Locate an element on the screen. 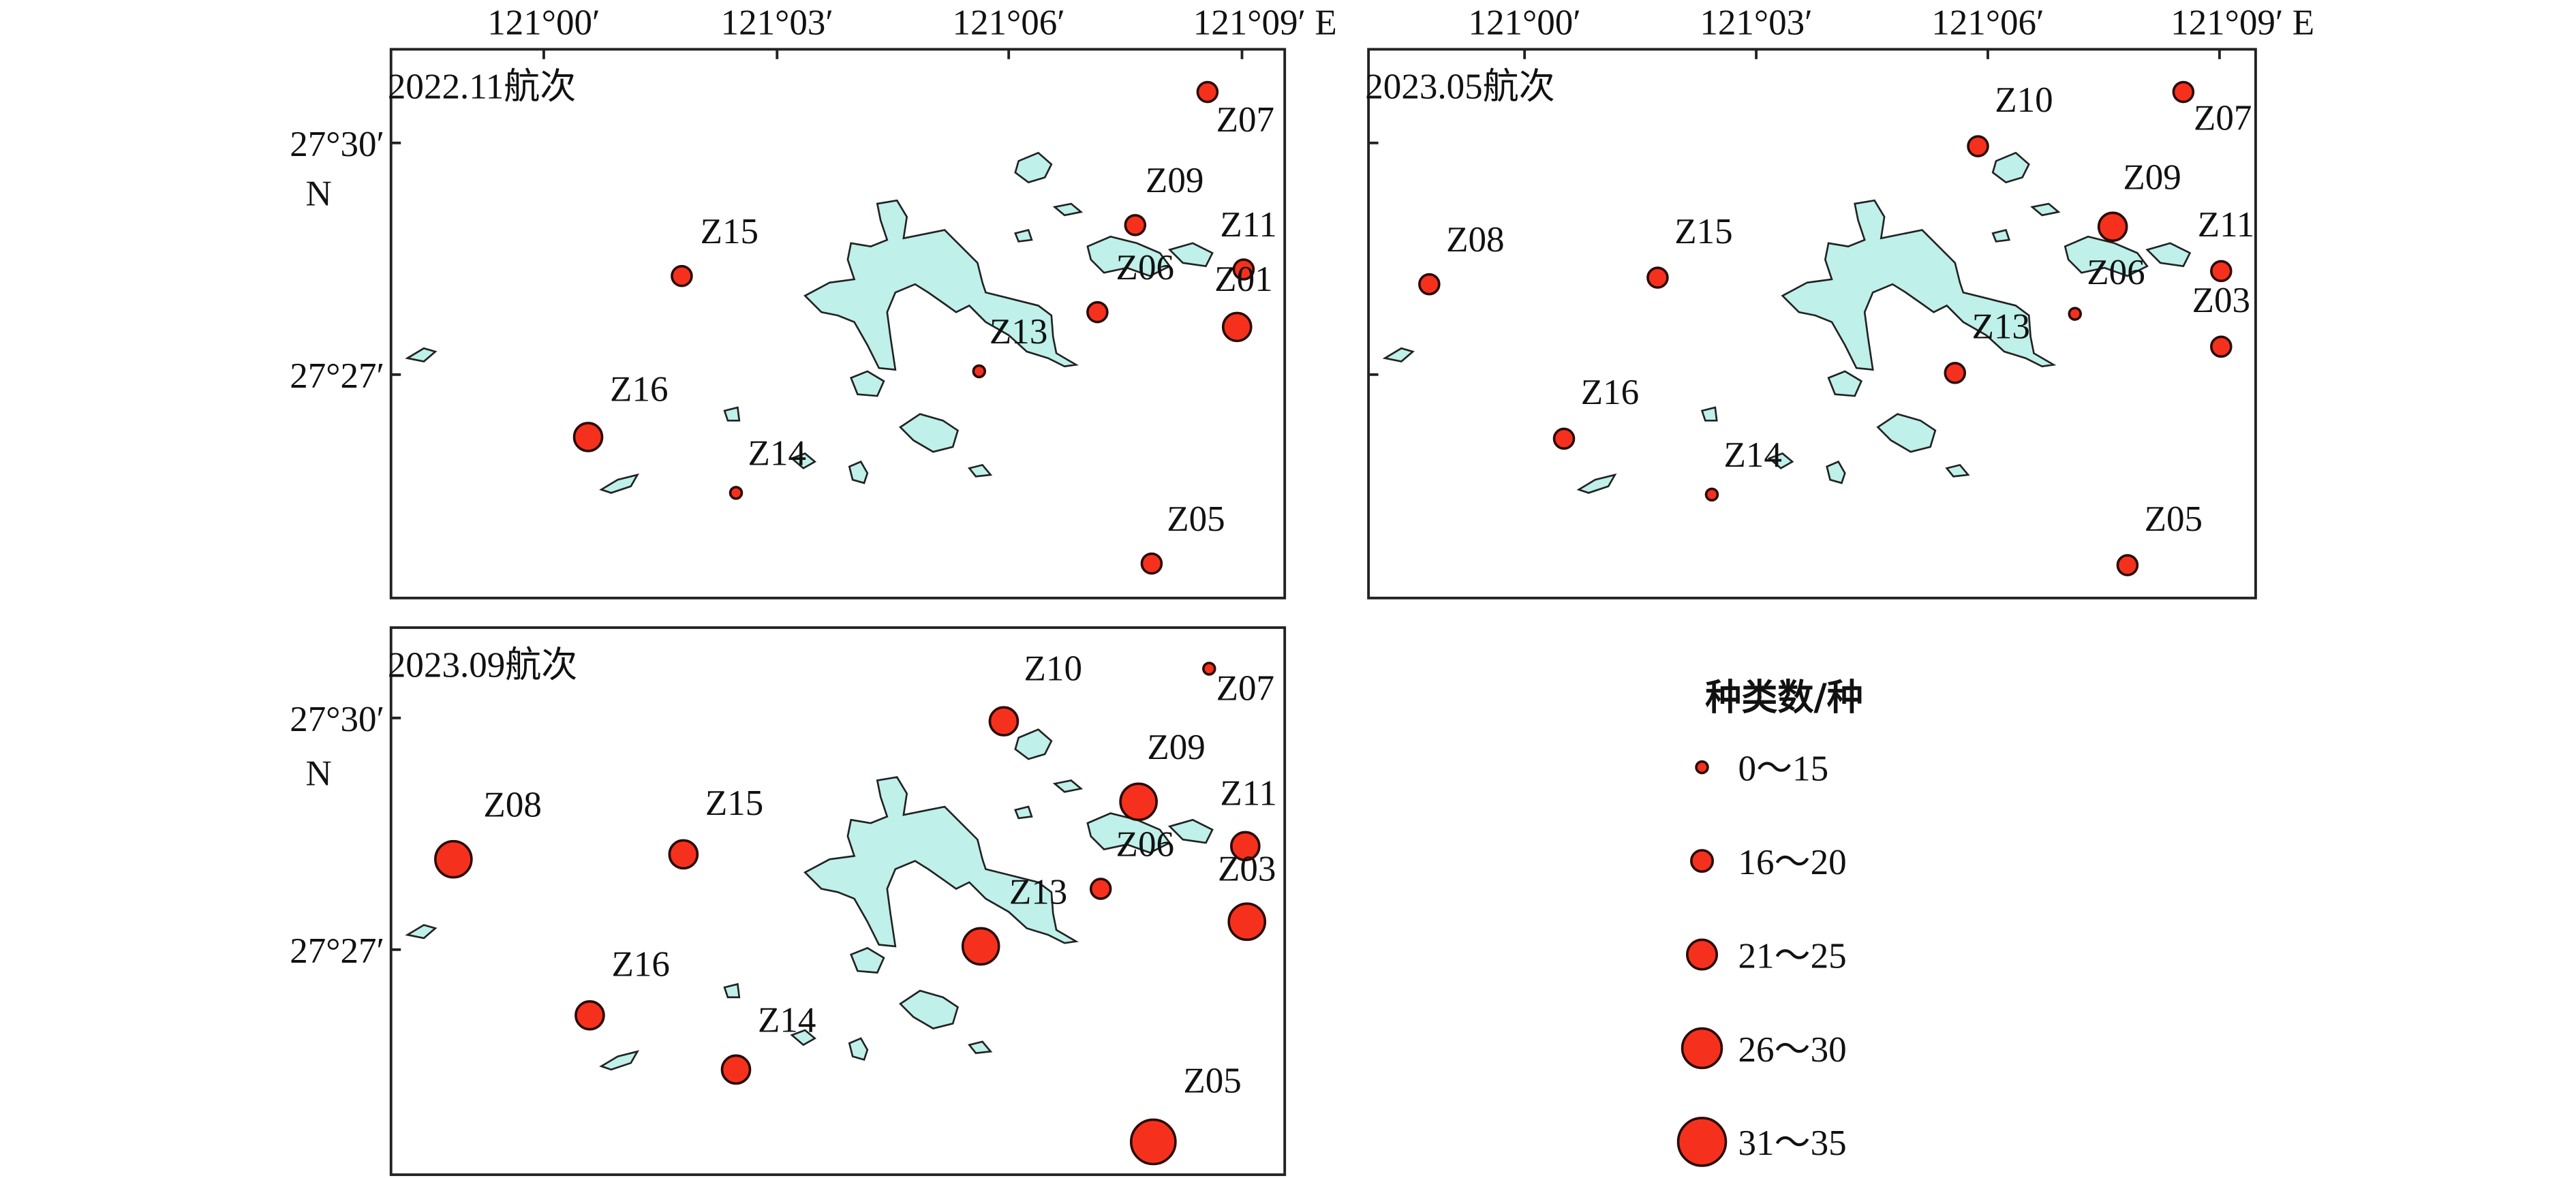 This screenshot has height=1178, width=2576. panel-title: 2023.05航次 is located at coordinates (1460, 87).